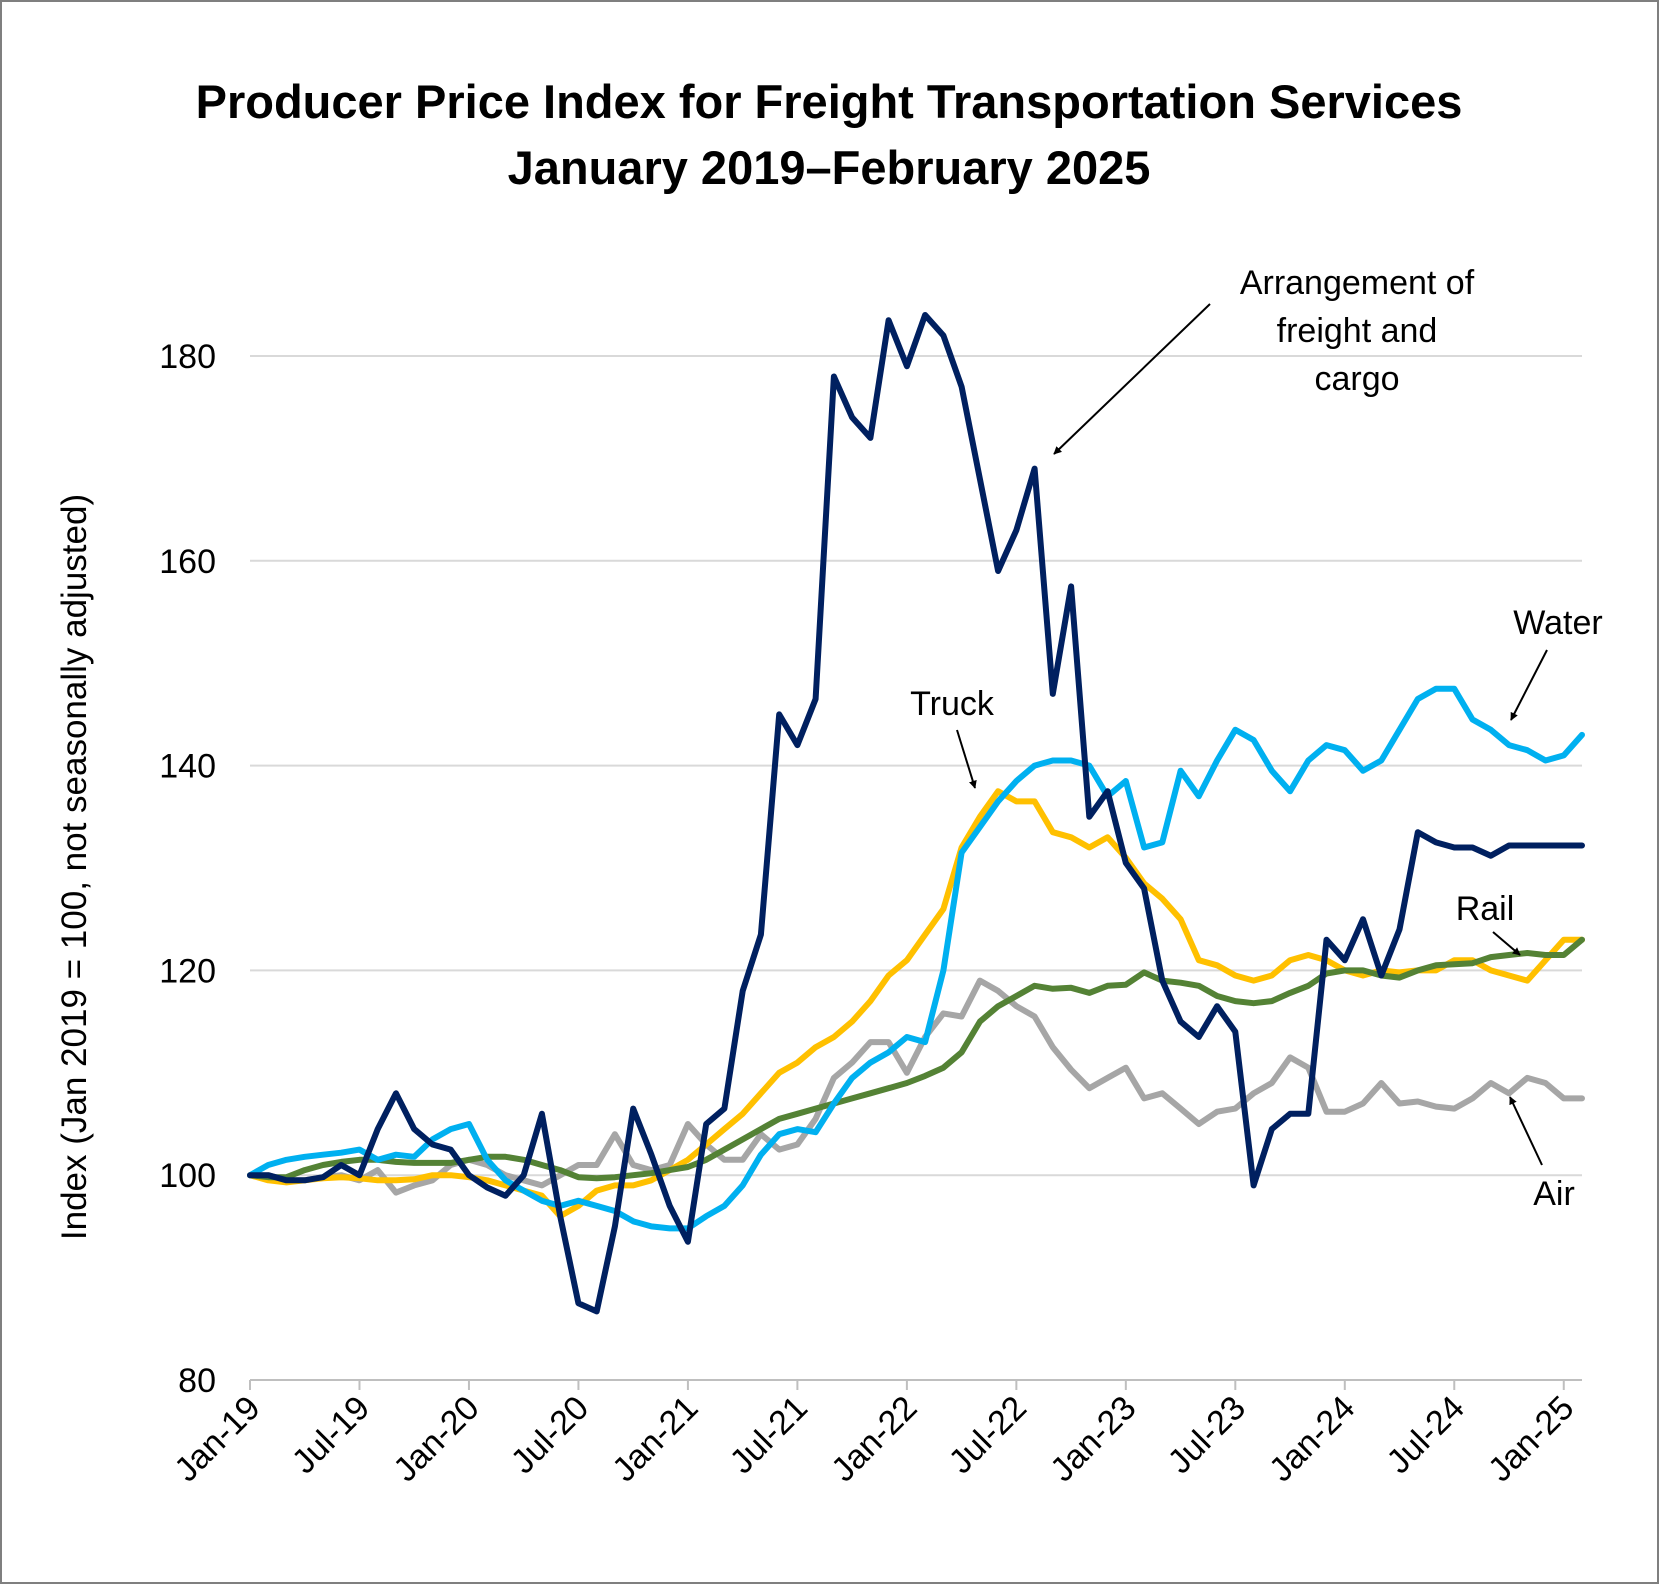 This screenshot has width=1659, height=1584. Describe the element at coordinates (966, 759) in the screenshot. I see `truck-arrow` at that location.